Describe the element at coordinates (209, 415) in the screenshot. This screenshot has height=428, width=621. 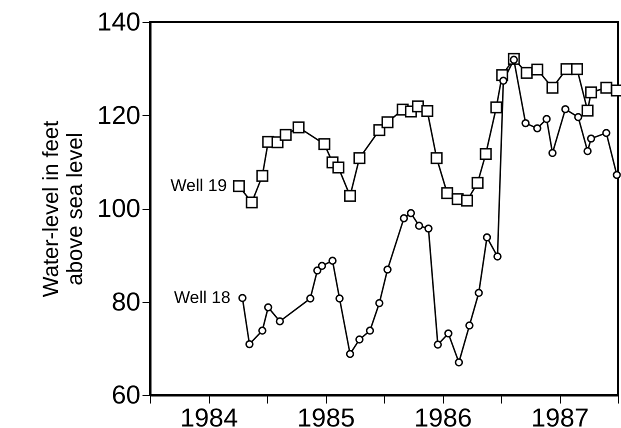
I see `x-tick-label: 1984` at that location.